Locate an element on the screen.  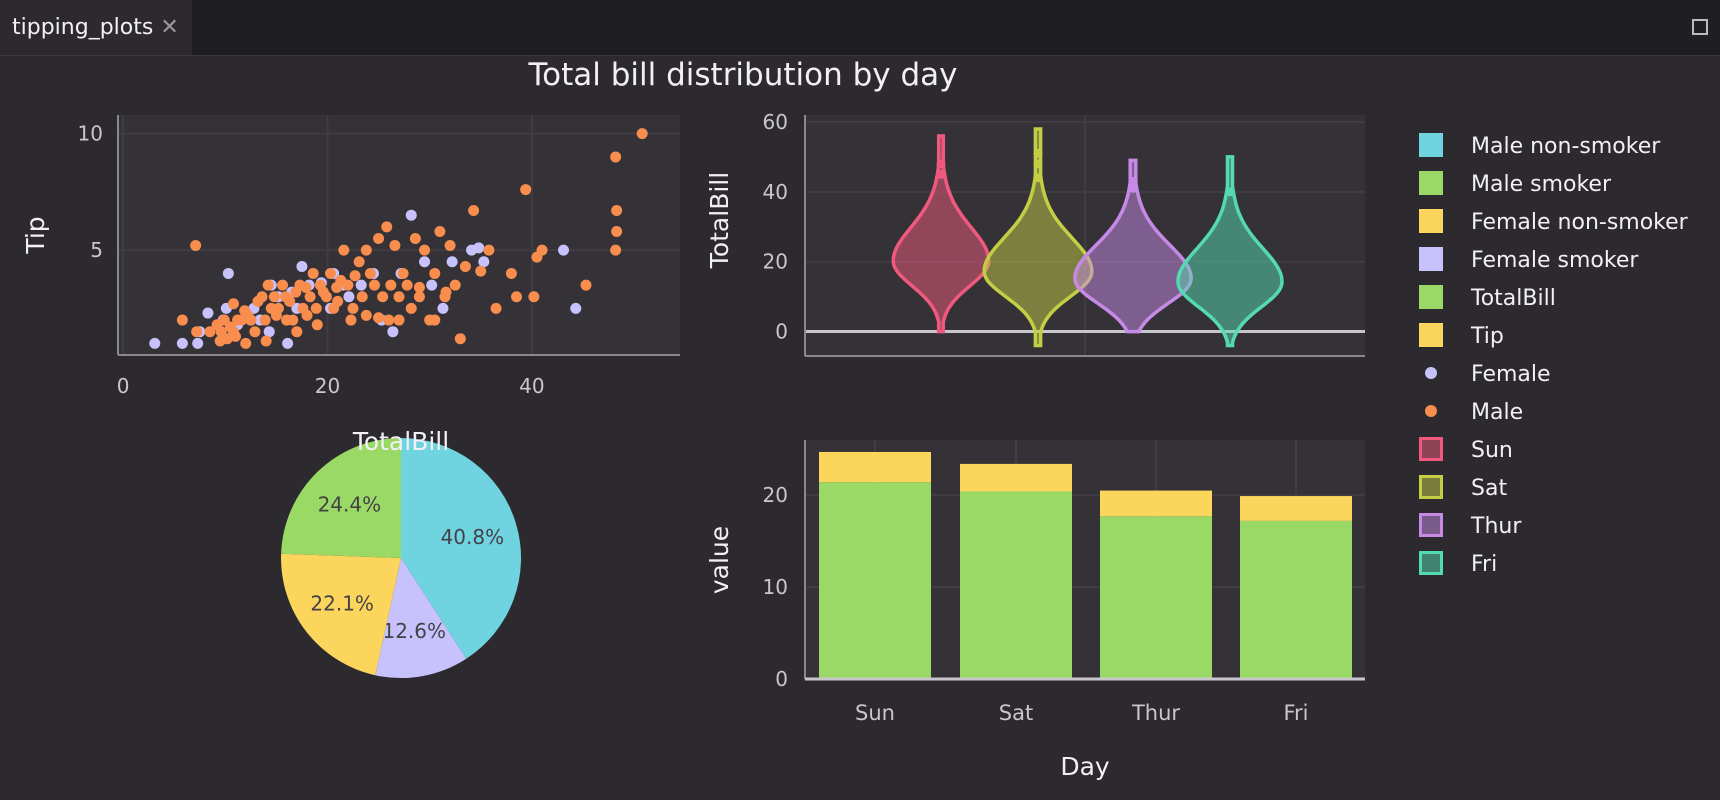
close-icon: ✕ is located at coordinates (169, 27).